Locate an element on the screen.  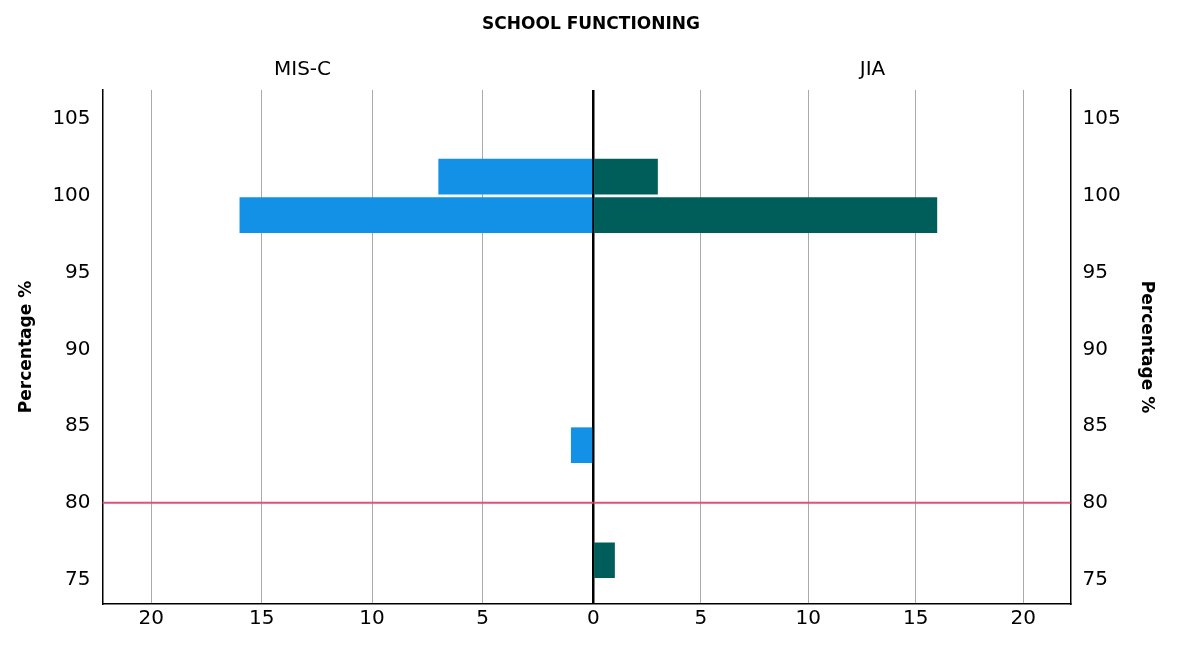
chart-subtitle: MIS-C is located at coordinates (302, 68).